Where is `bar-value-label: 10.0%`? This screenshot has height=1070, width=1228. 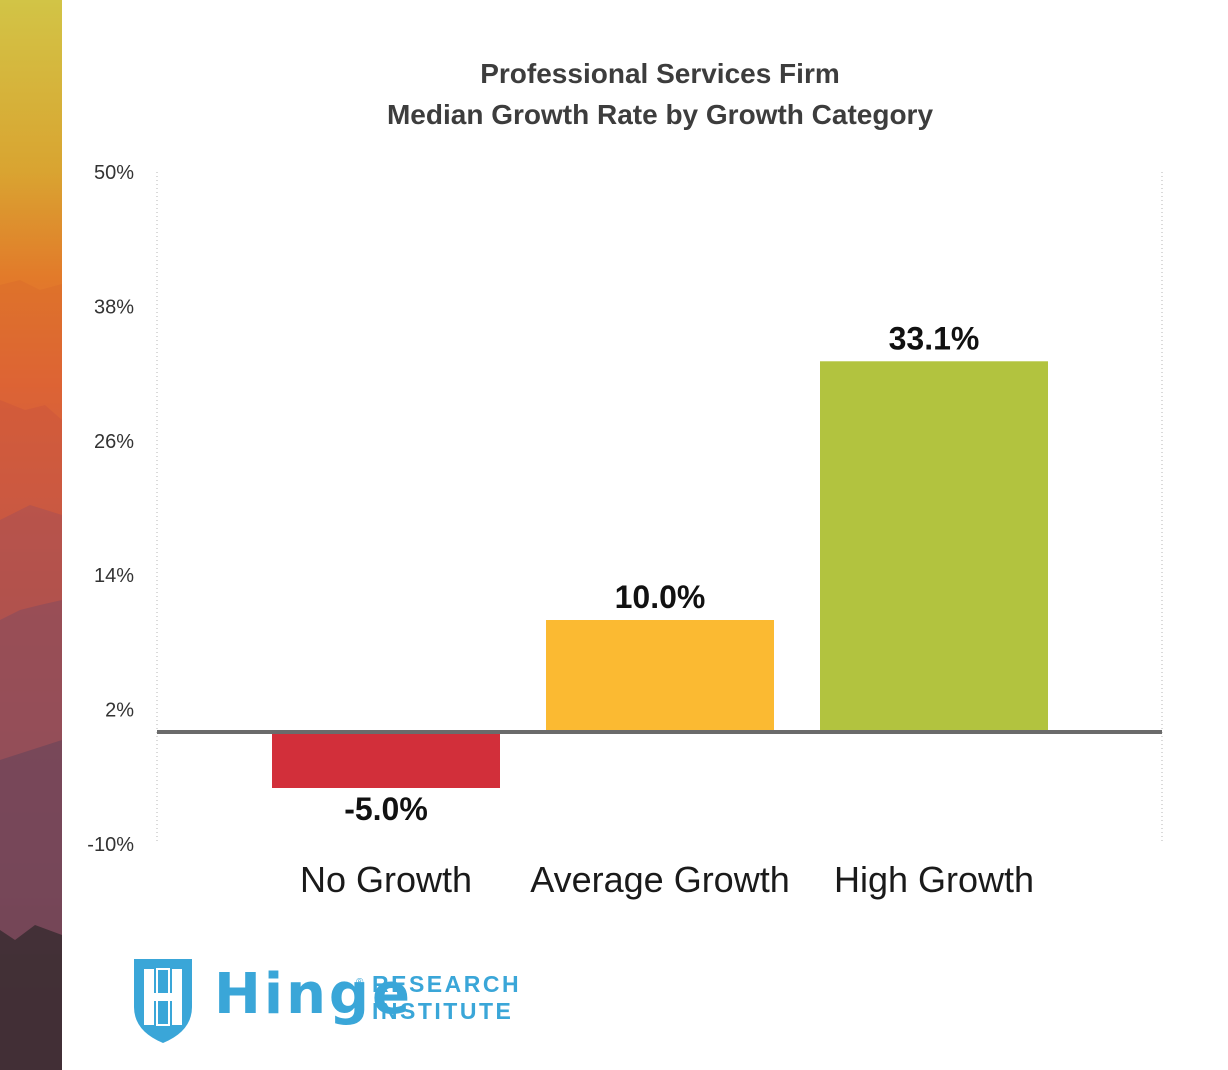 bar-value-label: 10.0% is located at coordinates (660, 597).